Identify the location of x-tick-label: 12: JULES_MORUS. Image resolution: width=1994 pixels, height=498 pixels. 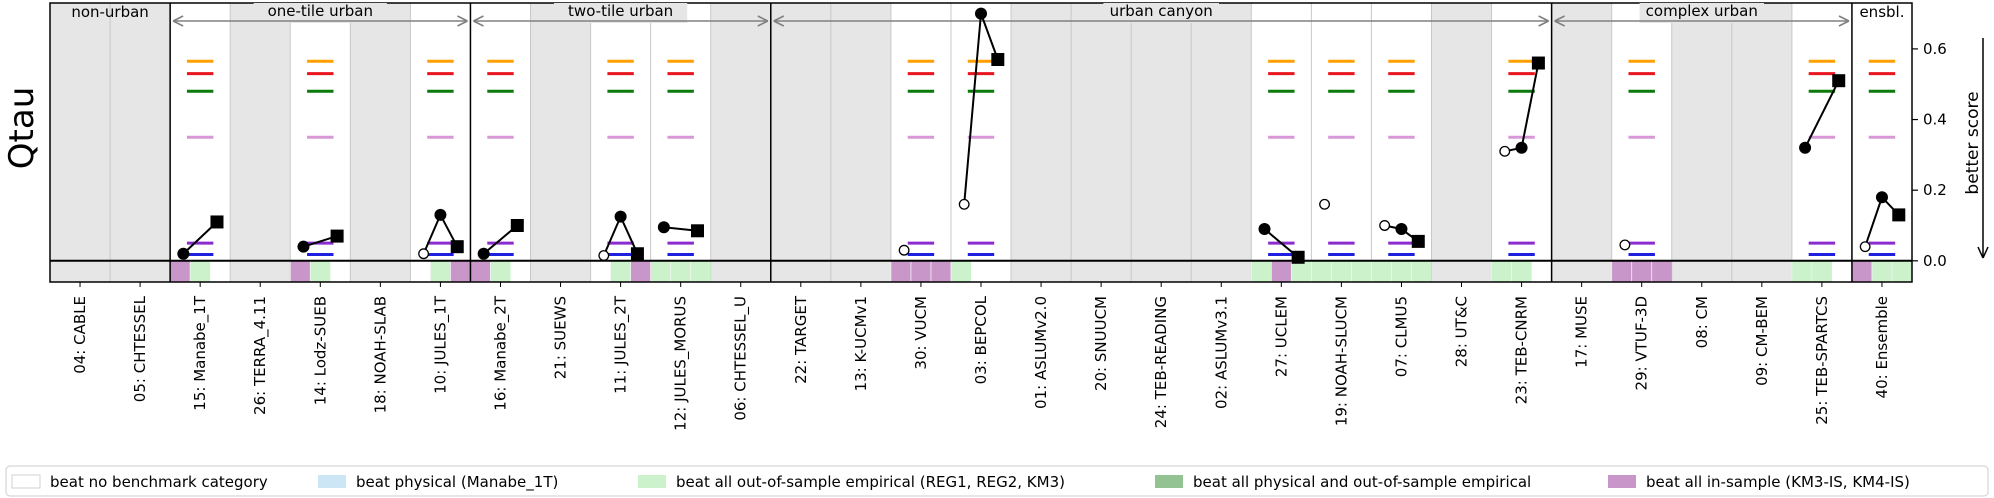
(681, 363).